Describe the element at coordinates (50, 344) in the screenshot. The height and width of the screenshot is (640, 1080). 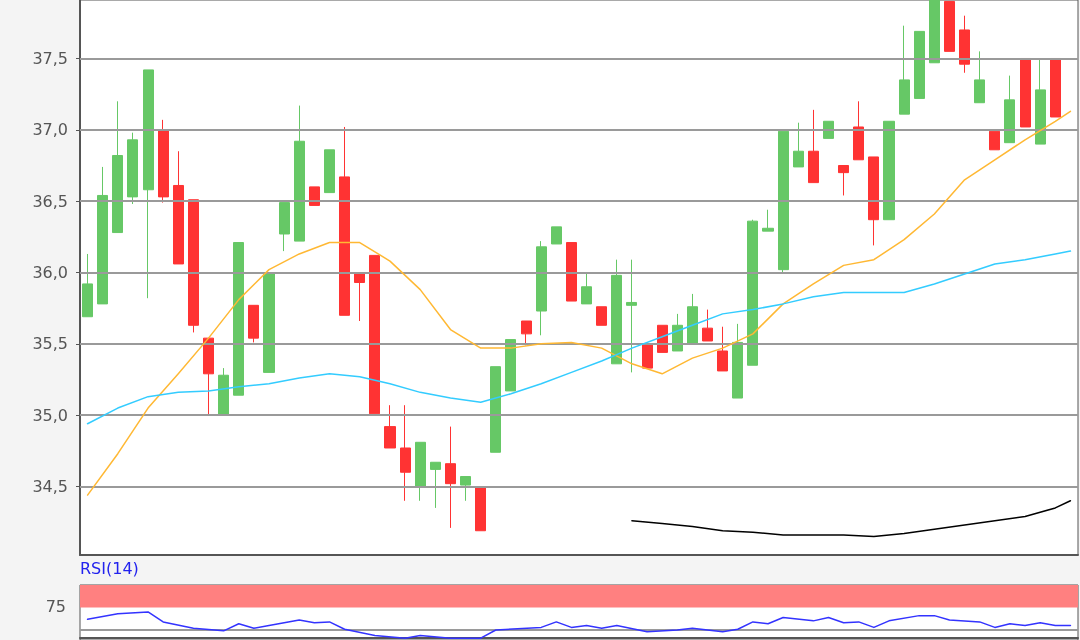
I see `y-tick-label: 35,5` at that location.